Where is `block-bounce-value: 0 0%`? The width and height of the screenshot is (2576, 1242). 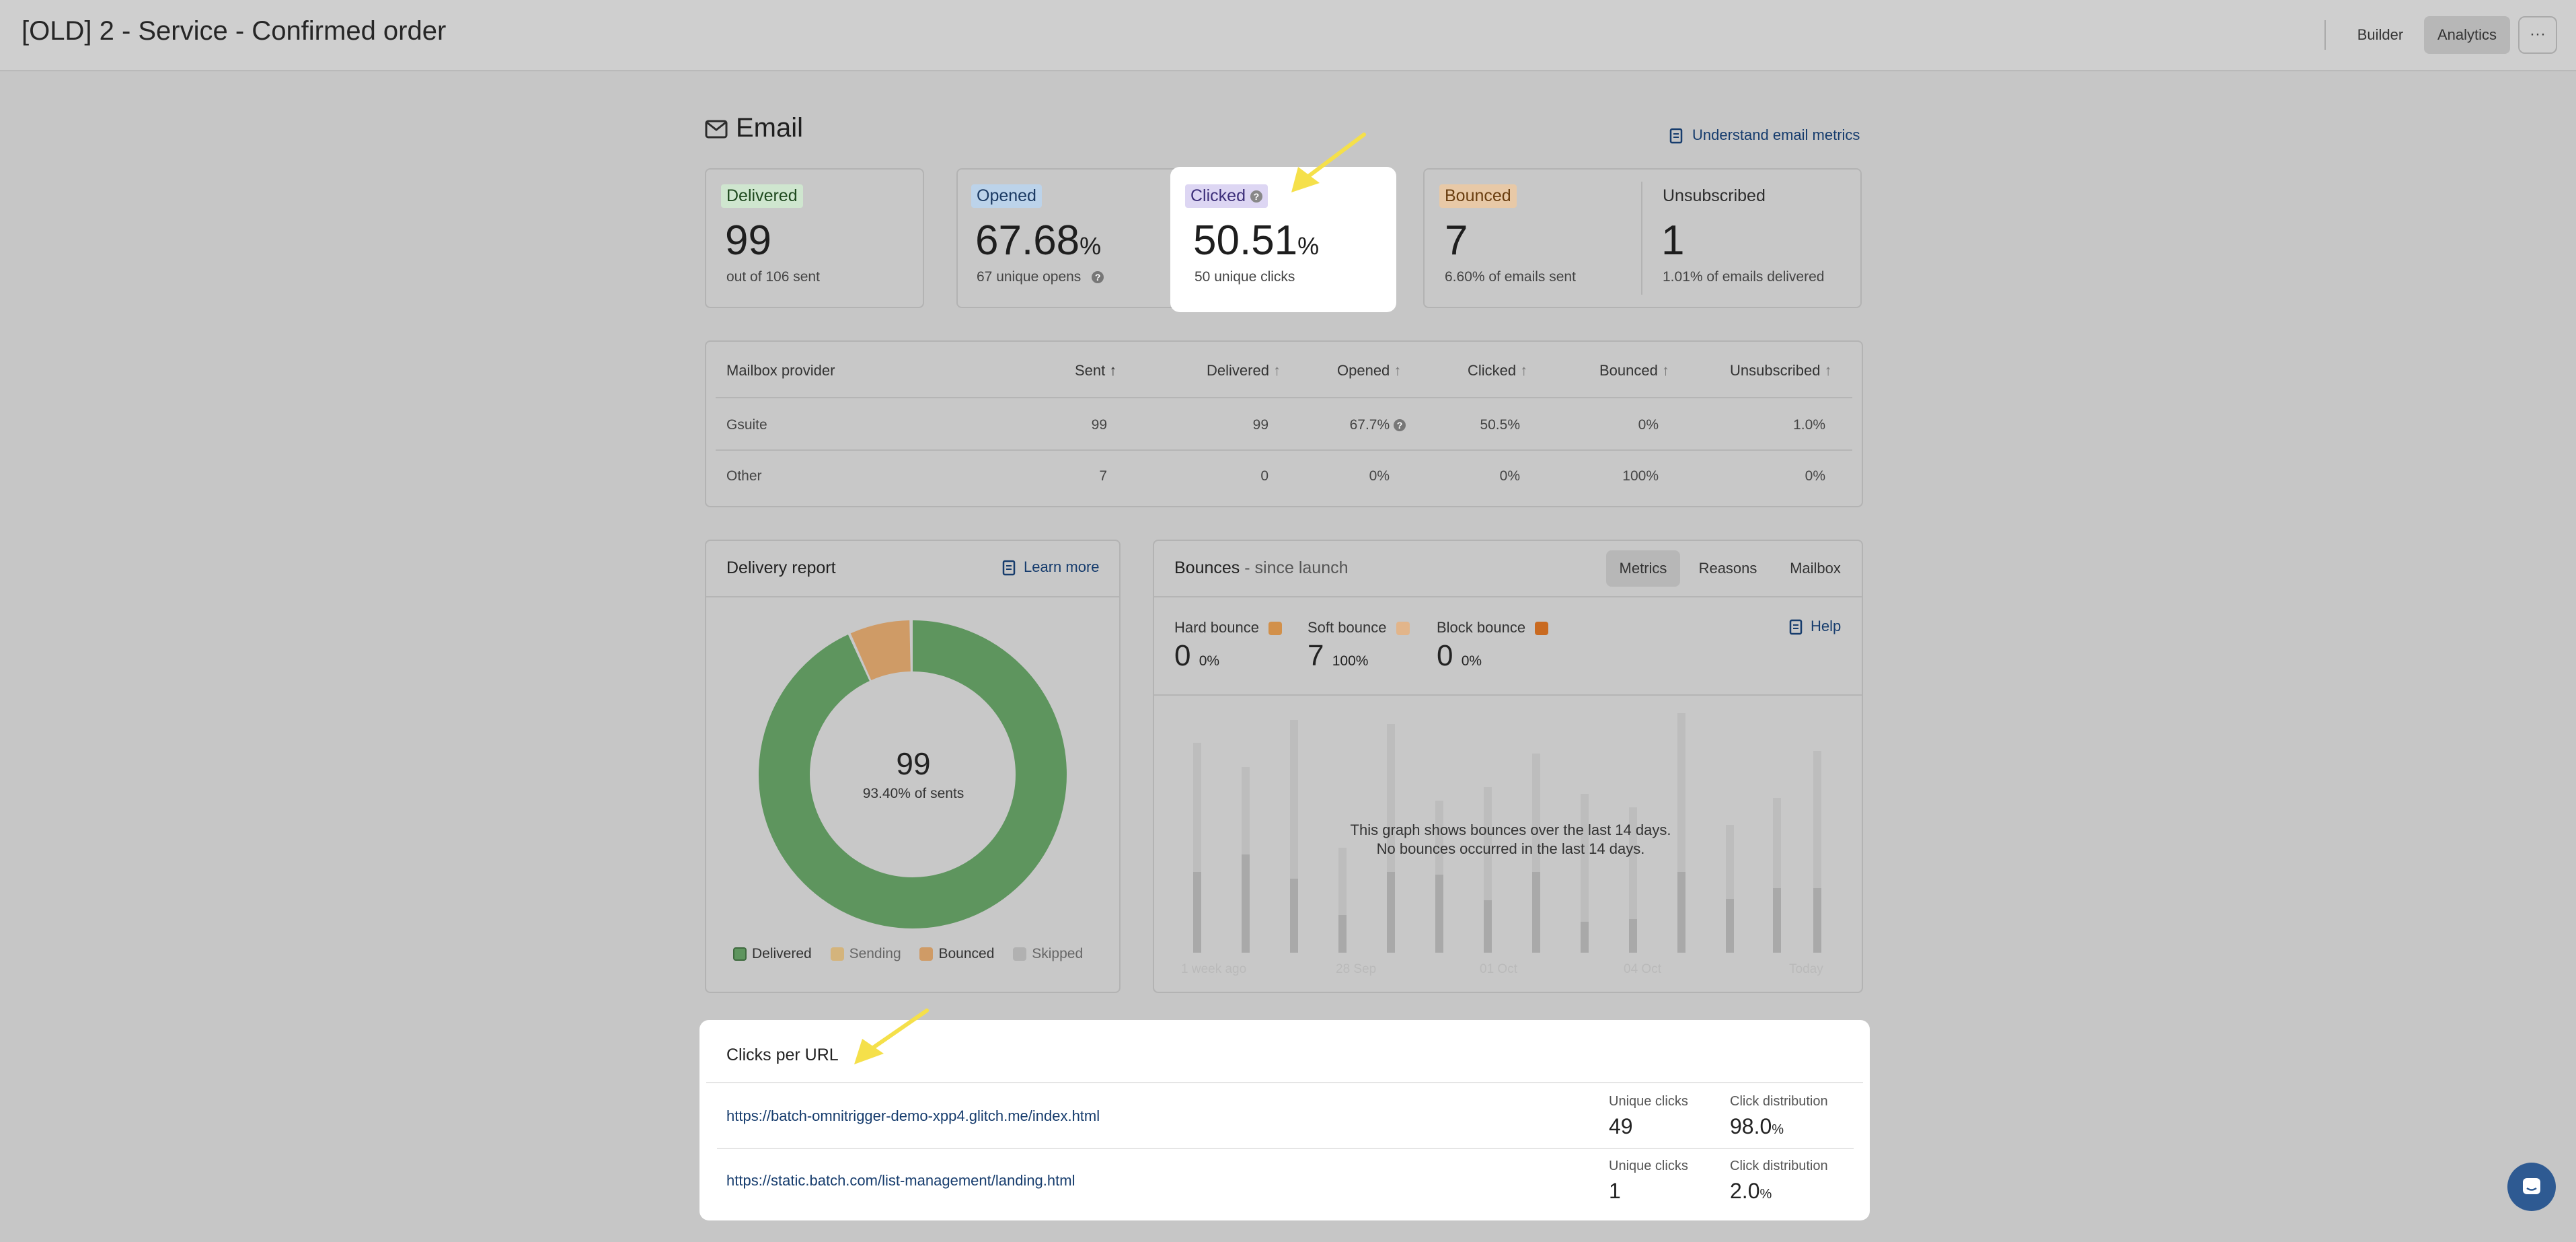
block-bounce-value: 0 0% is located at coordinates (1459, 655).